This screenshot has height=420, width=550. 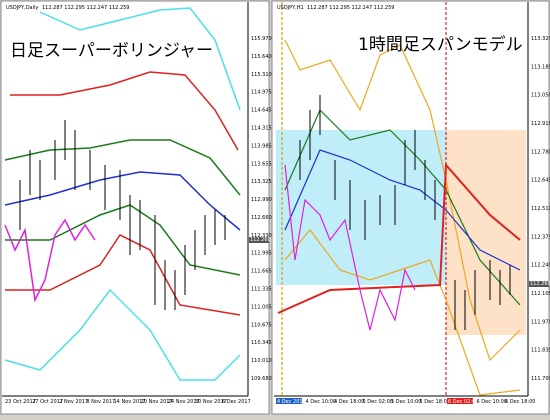 What do you see at coordinates (261, 272) in the screenshot?
I see `price-label: 111.665` at bounding box center [261, 272].